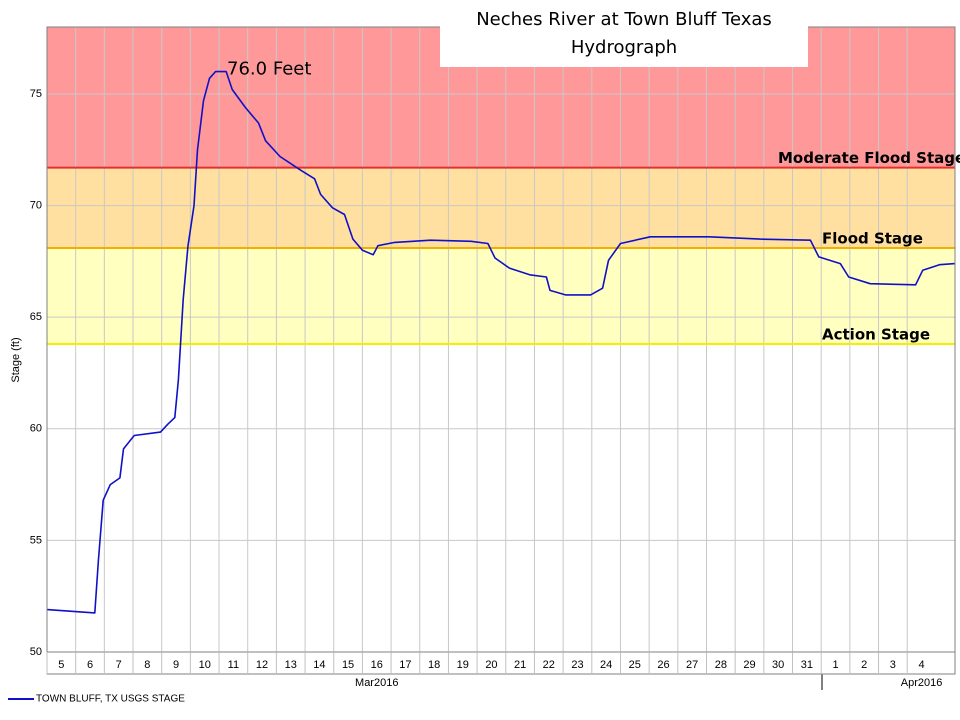 Image resolution: width=960 pixels, height=720 pixels. Describe the element at coordinates (205, 665) in the screenshot. I see `x-tick-label: 10` at that location.